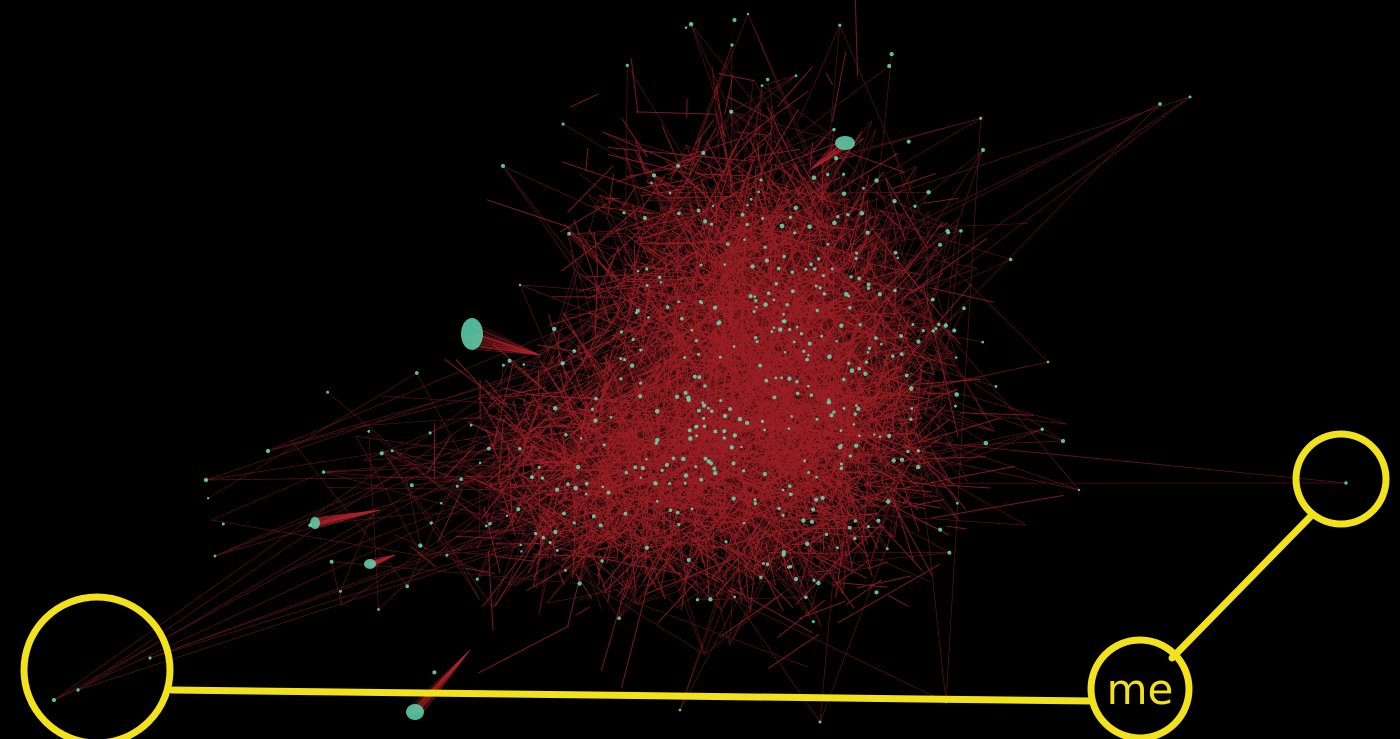 This screenshot has height=739, width=1400. Describe the element at coordinates (1341, 479) in the screenshot. I see `highlight-circle-right` at that location.